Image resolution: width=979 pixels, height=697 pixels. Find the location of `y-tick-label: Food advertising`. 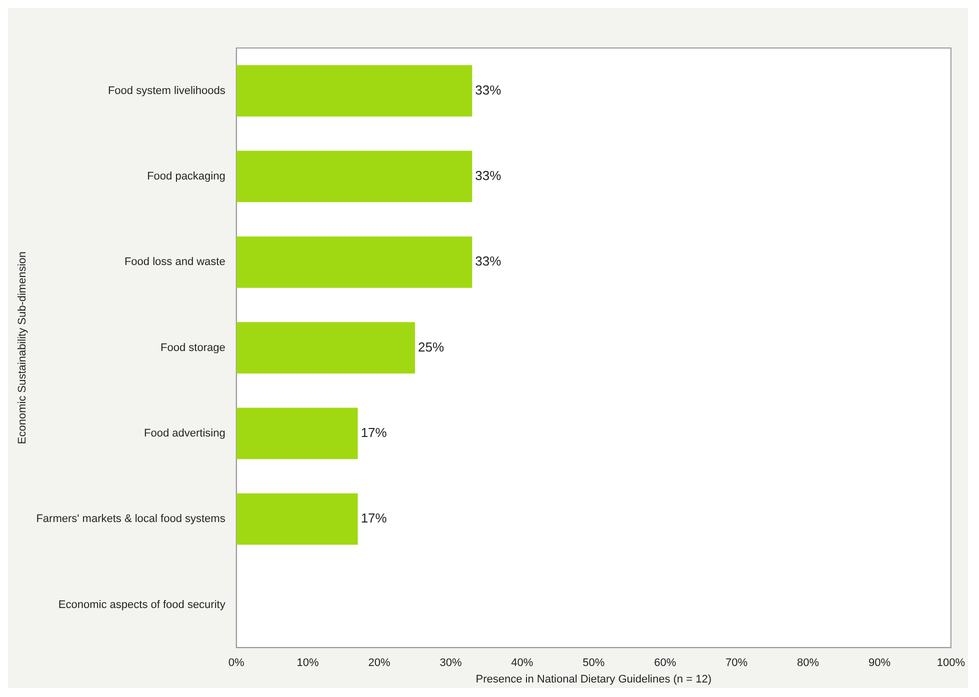

y-tick-label: Food advertising is located at coordinates (185, 433).